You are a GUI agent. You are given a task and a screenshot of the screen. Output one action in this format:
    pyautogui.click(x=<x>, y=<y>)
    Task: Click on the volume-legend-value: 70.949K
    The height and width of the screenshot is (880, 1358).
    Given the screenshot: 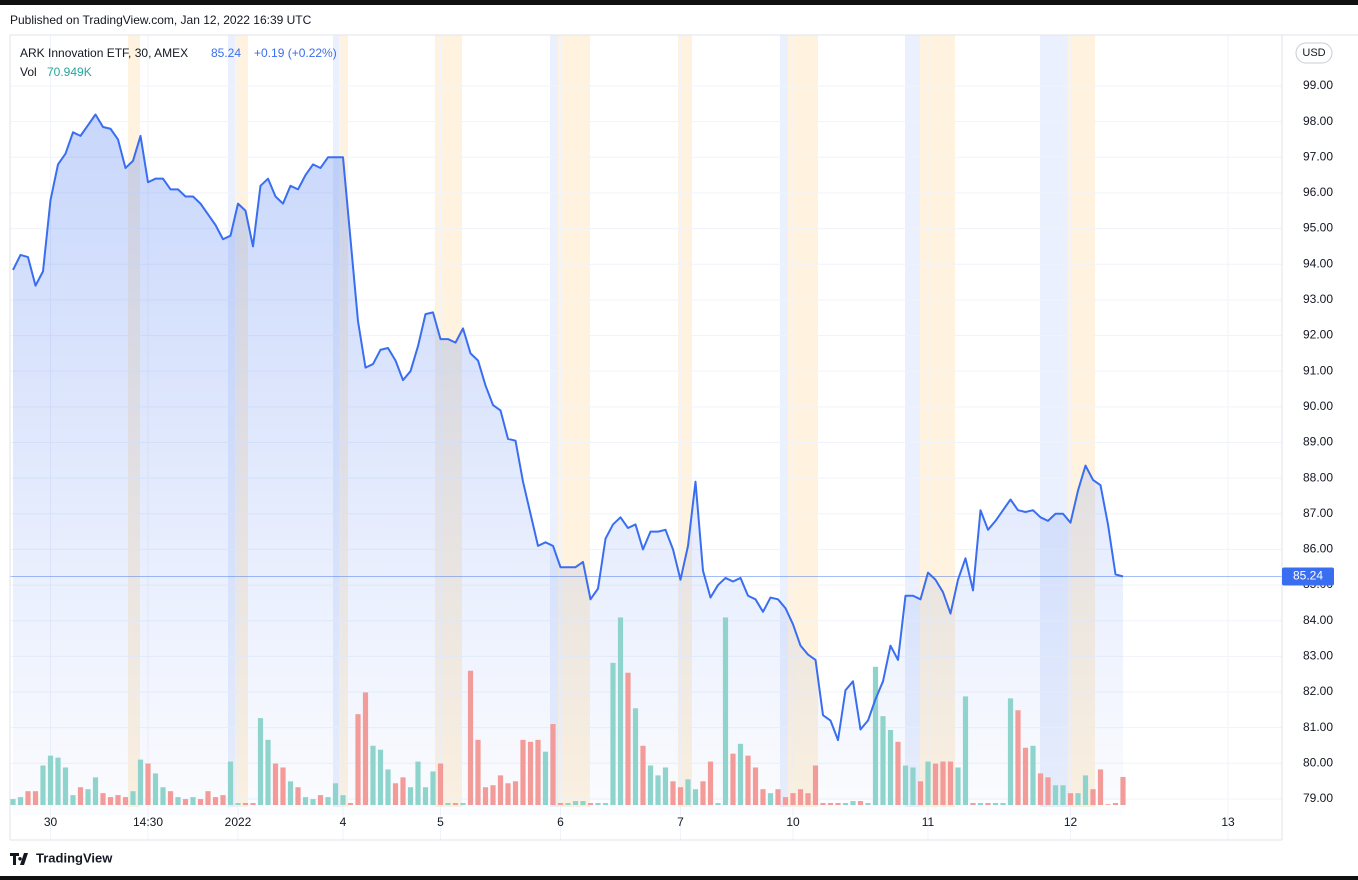 What is the action you would take?
    pyautogui.click(x=69, y=72)
    